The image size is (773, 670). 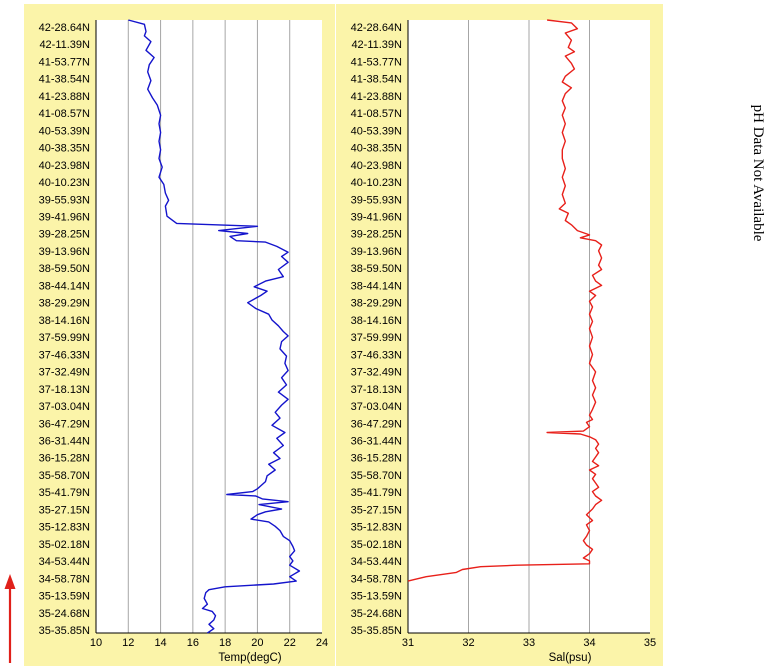 I want to click on temperature-x-tick-label: 24, so click(x=322, y=643).